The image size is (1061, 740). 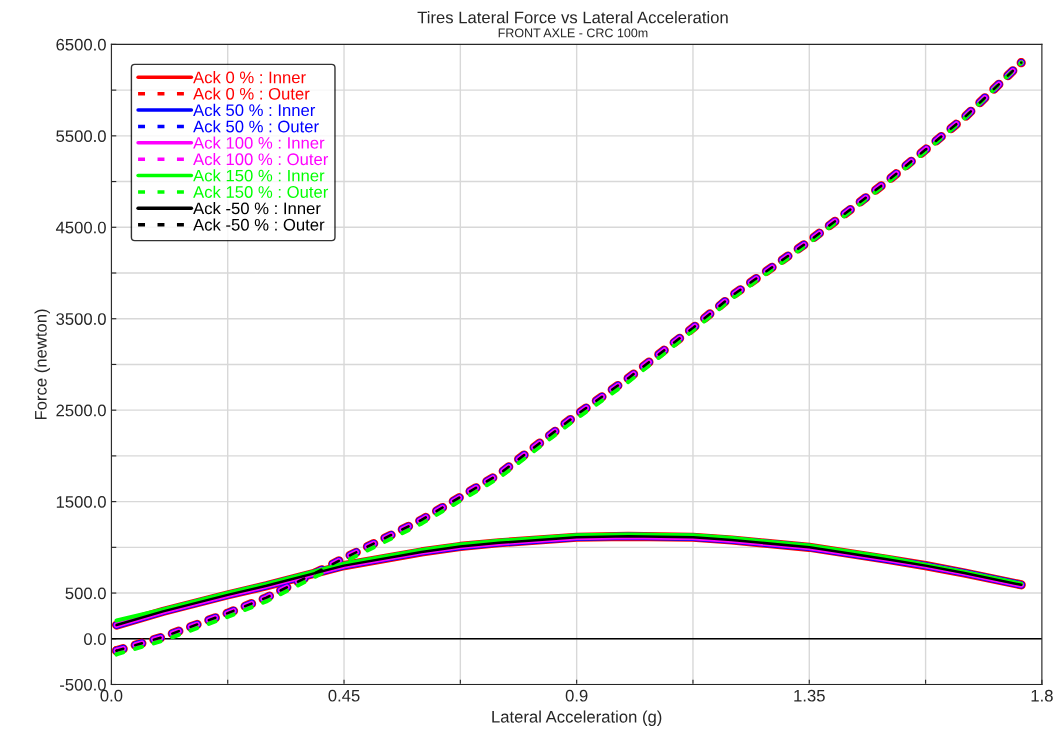 I want to click on y-axis-title: Force (newton), so click(x=42, y=364).